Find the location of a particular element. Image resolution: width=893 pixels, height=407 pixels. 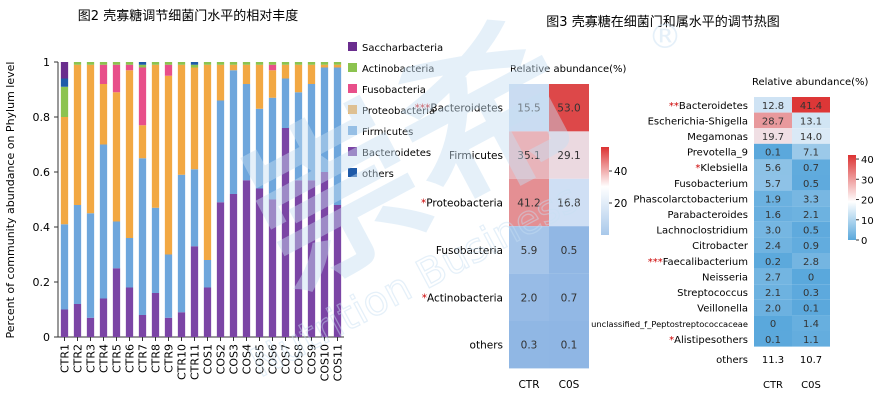

x-tick-label: COS9 is located at coordinates (312, 359).